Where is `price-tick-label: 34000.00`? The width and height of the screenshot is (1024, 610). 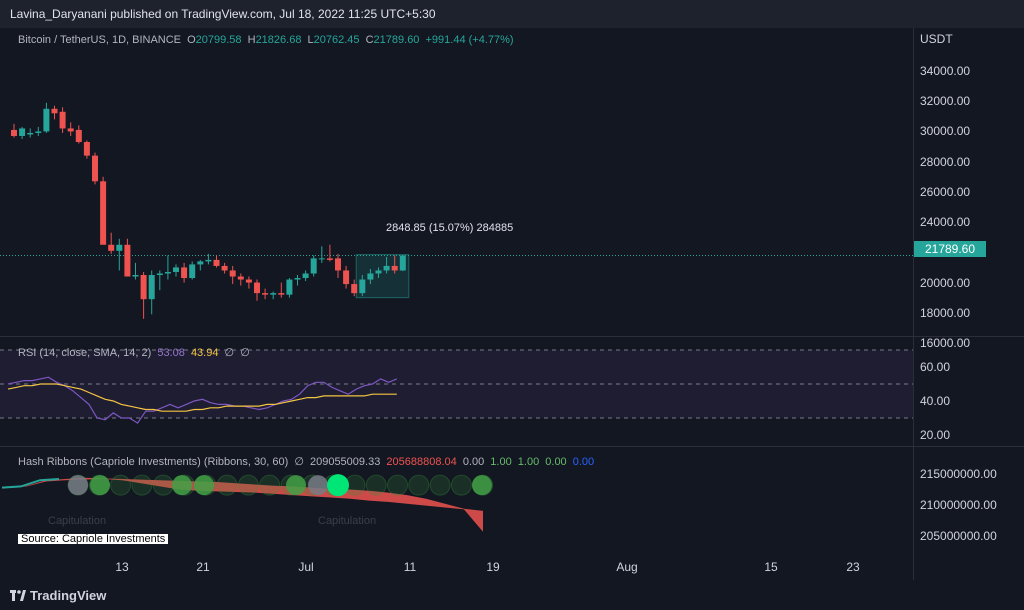
price-tick-label: 34000.00 is located at coordinates (945, 71).